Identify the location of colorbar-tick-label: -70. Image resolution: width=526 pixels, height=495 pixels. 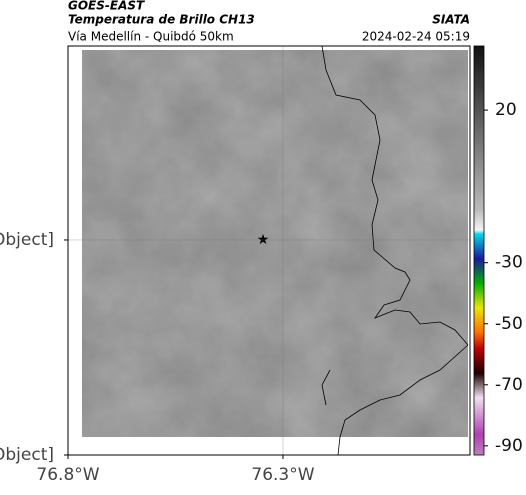
(509, 385).